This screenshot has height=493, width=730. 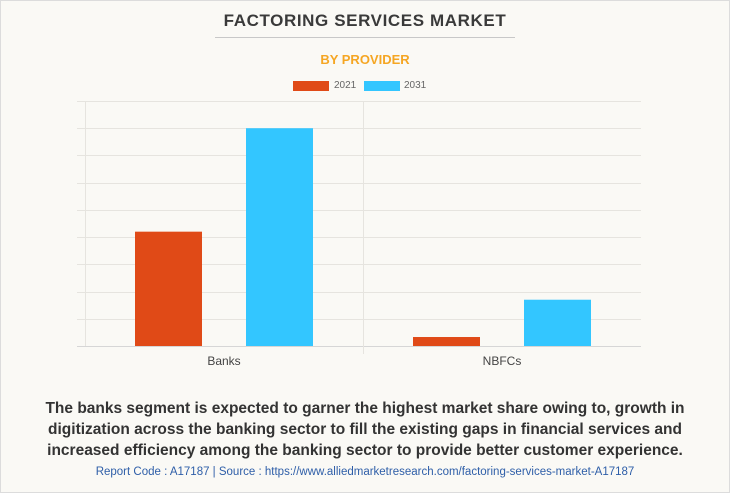 I want to click on bar-nbfcs-2031, so click(x=557, y=322).